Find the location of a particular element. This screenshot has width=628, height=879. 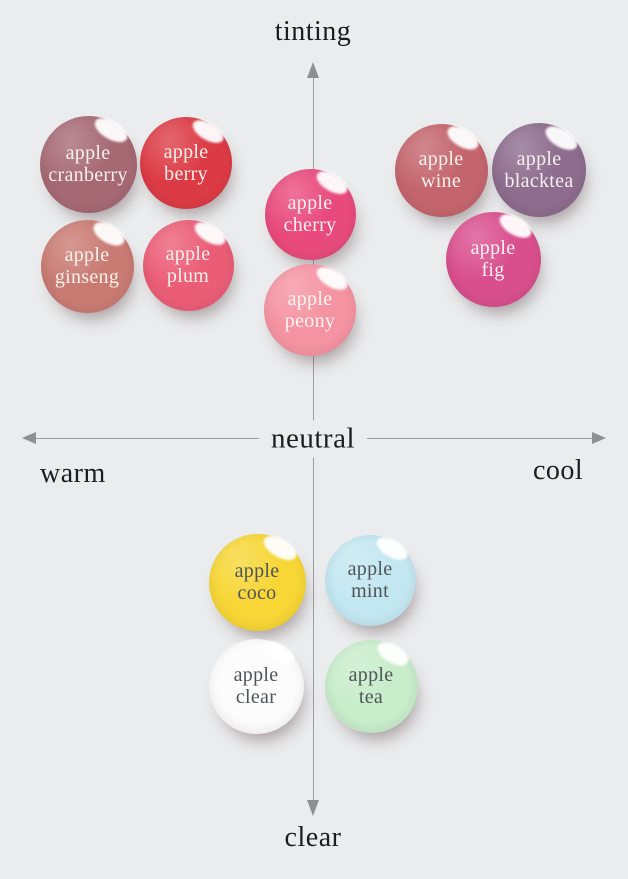

product-drop-apple-mint: apple mint is located at coordinates (370, 579).